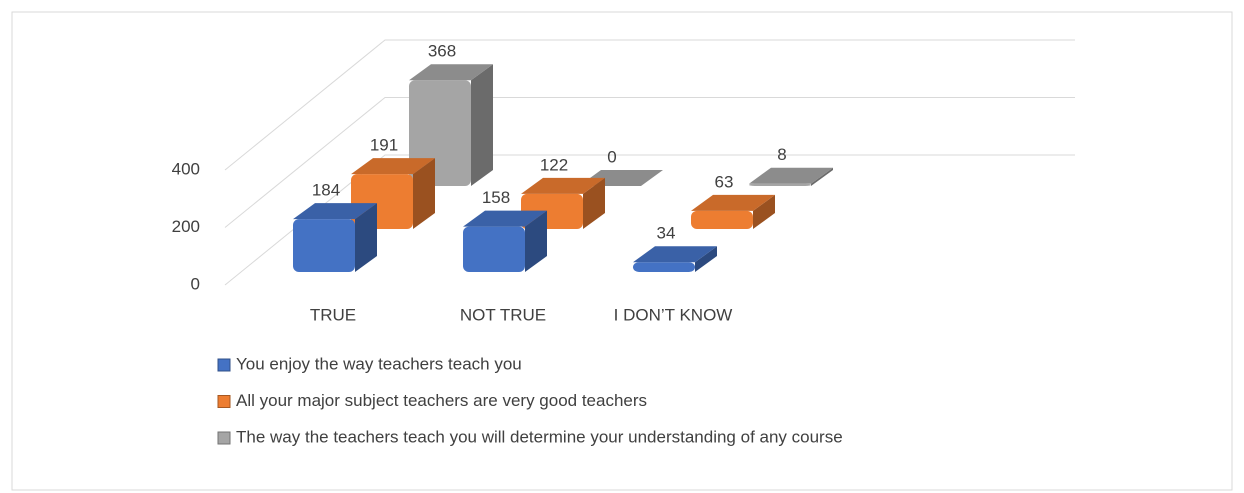 The width and height of the screenshot is (1244, 493). Describe the element at coordinates (781, 154) in the screenshot. I see `value-label: 8` at that location.